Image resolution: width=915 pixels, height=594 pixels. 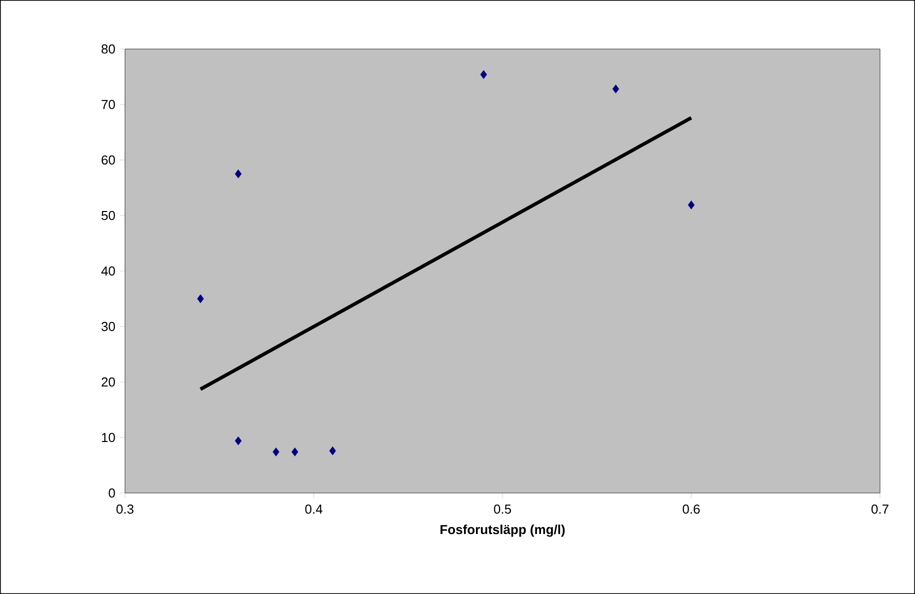 I want to click on y-tick-label: 50, so click(x=108, y=215).